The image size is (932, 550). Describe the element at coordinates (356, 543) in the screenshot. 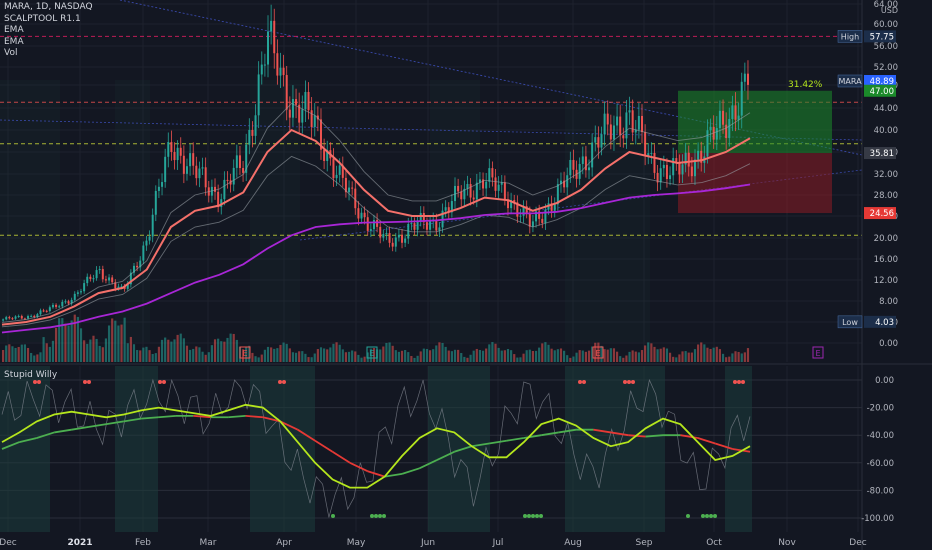

I see `time-tick-label: May` at that location.